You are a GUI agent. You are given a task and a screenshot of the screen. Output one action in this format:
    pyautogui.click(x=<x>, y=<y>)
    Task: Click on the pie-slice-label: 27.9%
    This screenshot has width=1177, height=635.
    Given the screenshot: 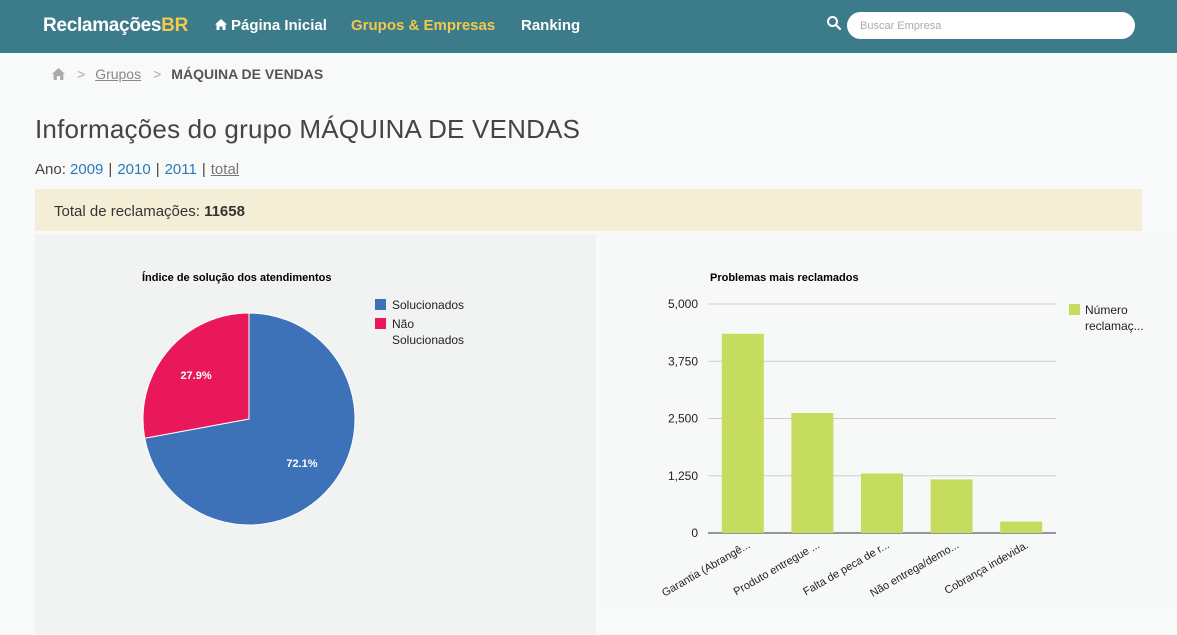 What is the action you would take?
    pyautogui.click(x=195, y=376)
    